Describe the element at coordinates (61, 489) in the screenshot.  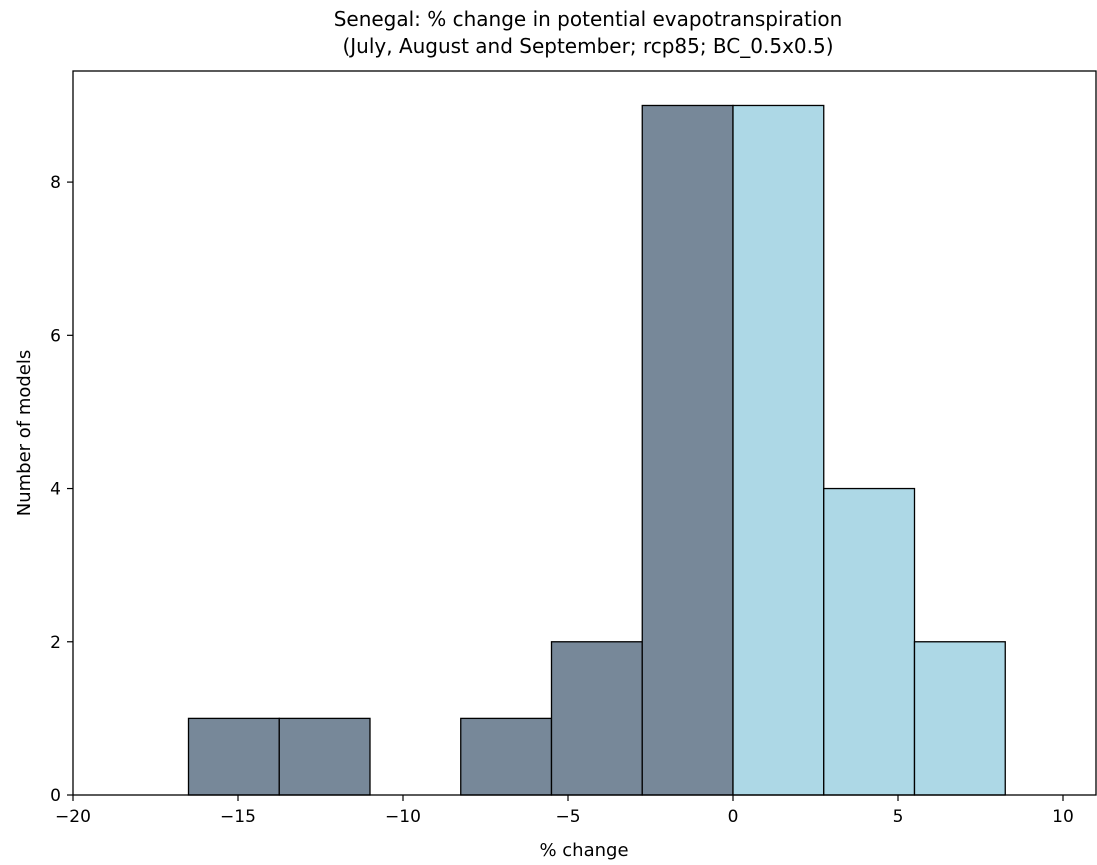
I see `y-axis-ticks: 0 2 4 6 8` at that location.